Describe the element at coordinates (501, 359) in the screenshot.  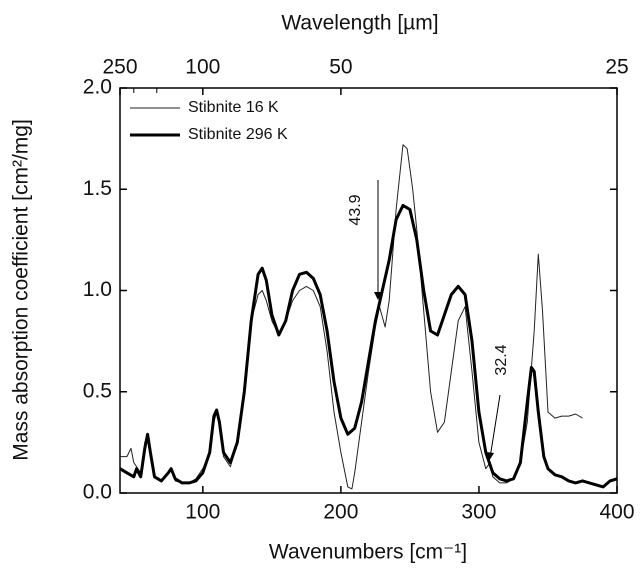
I see `annotation: 32.4` at that location.